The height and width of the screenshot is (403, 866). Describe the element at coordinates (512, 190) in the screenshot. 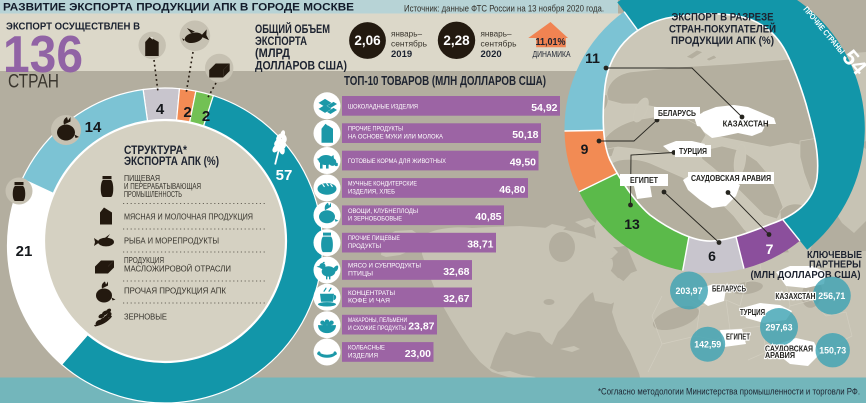

I see `svg-text: 46,80` at that location.